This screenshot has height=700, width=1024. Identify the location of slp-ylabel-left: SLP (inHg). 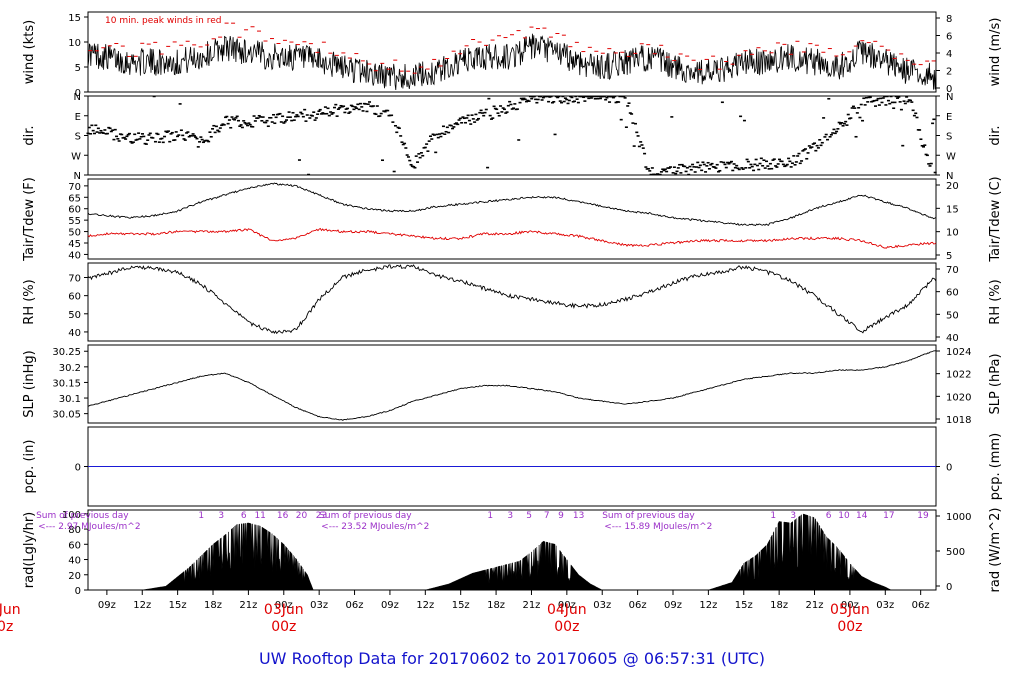
(29, 384).